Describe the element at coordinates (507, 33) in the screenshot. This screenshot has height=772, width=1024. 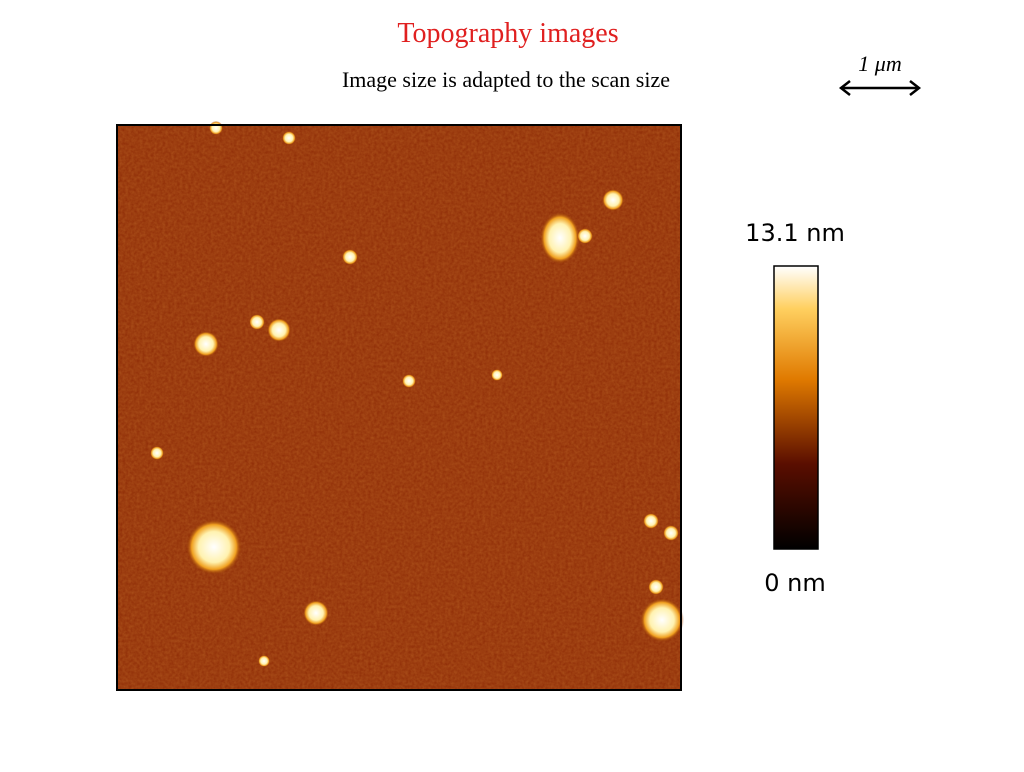
I see `title: Topography images` at that location.